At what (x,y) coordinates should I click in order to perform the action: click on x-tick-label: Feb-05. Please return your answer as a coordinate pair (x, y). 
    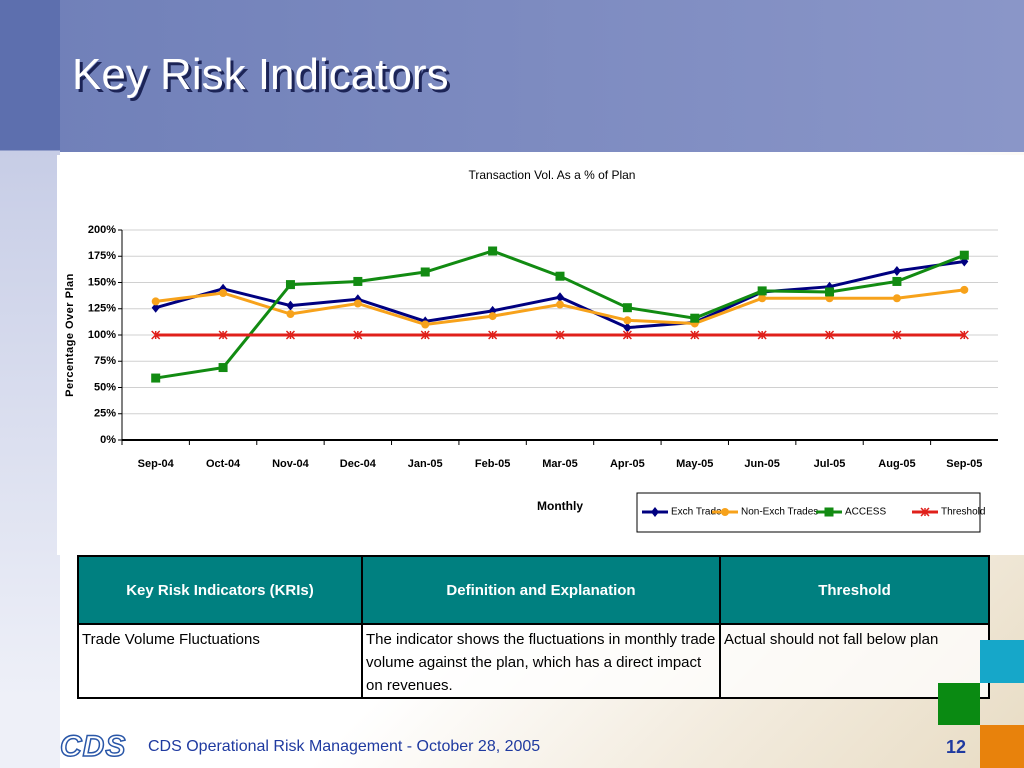
    Looking at the image, I should click on (492, 464).